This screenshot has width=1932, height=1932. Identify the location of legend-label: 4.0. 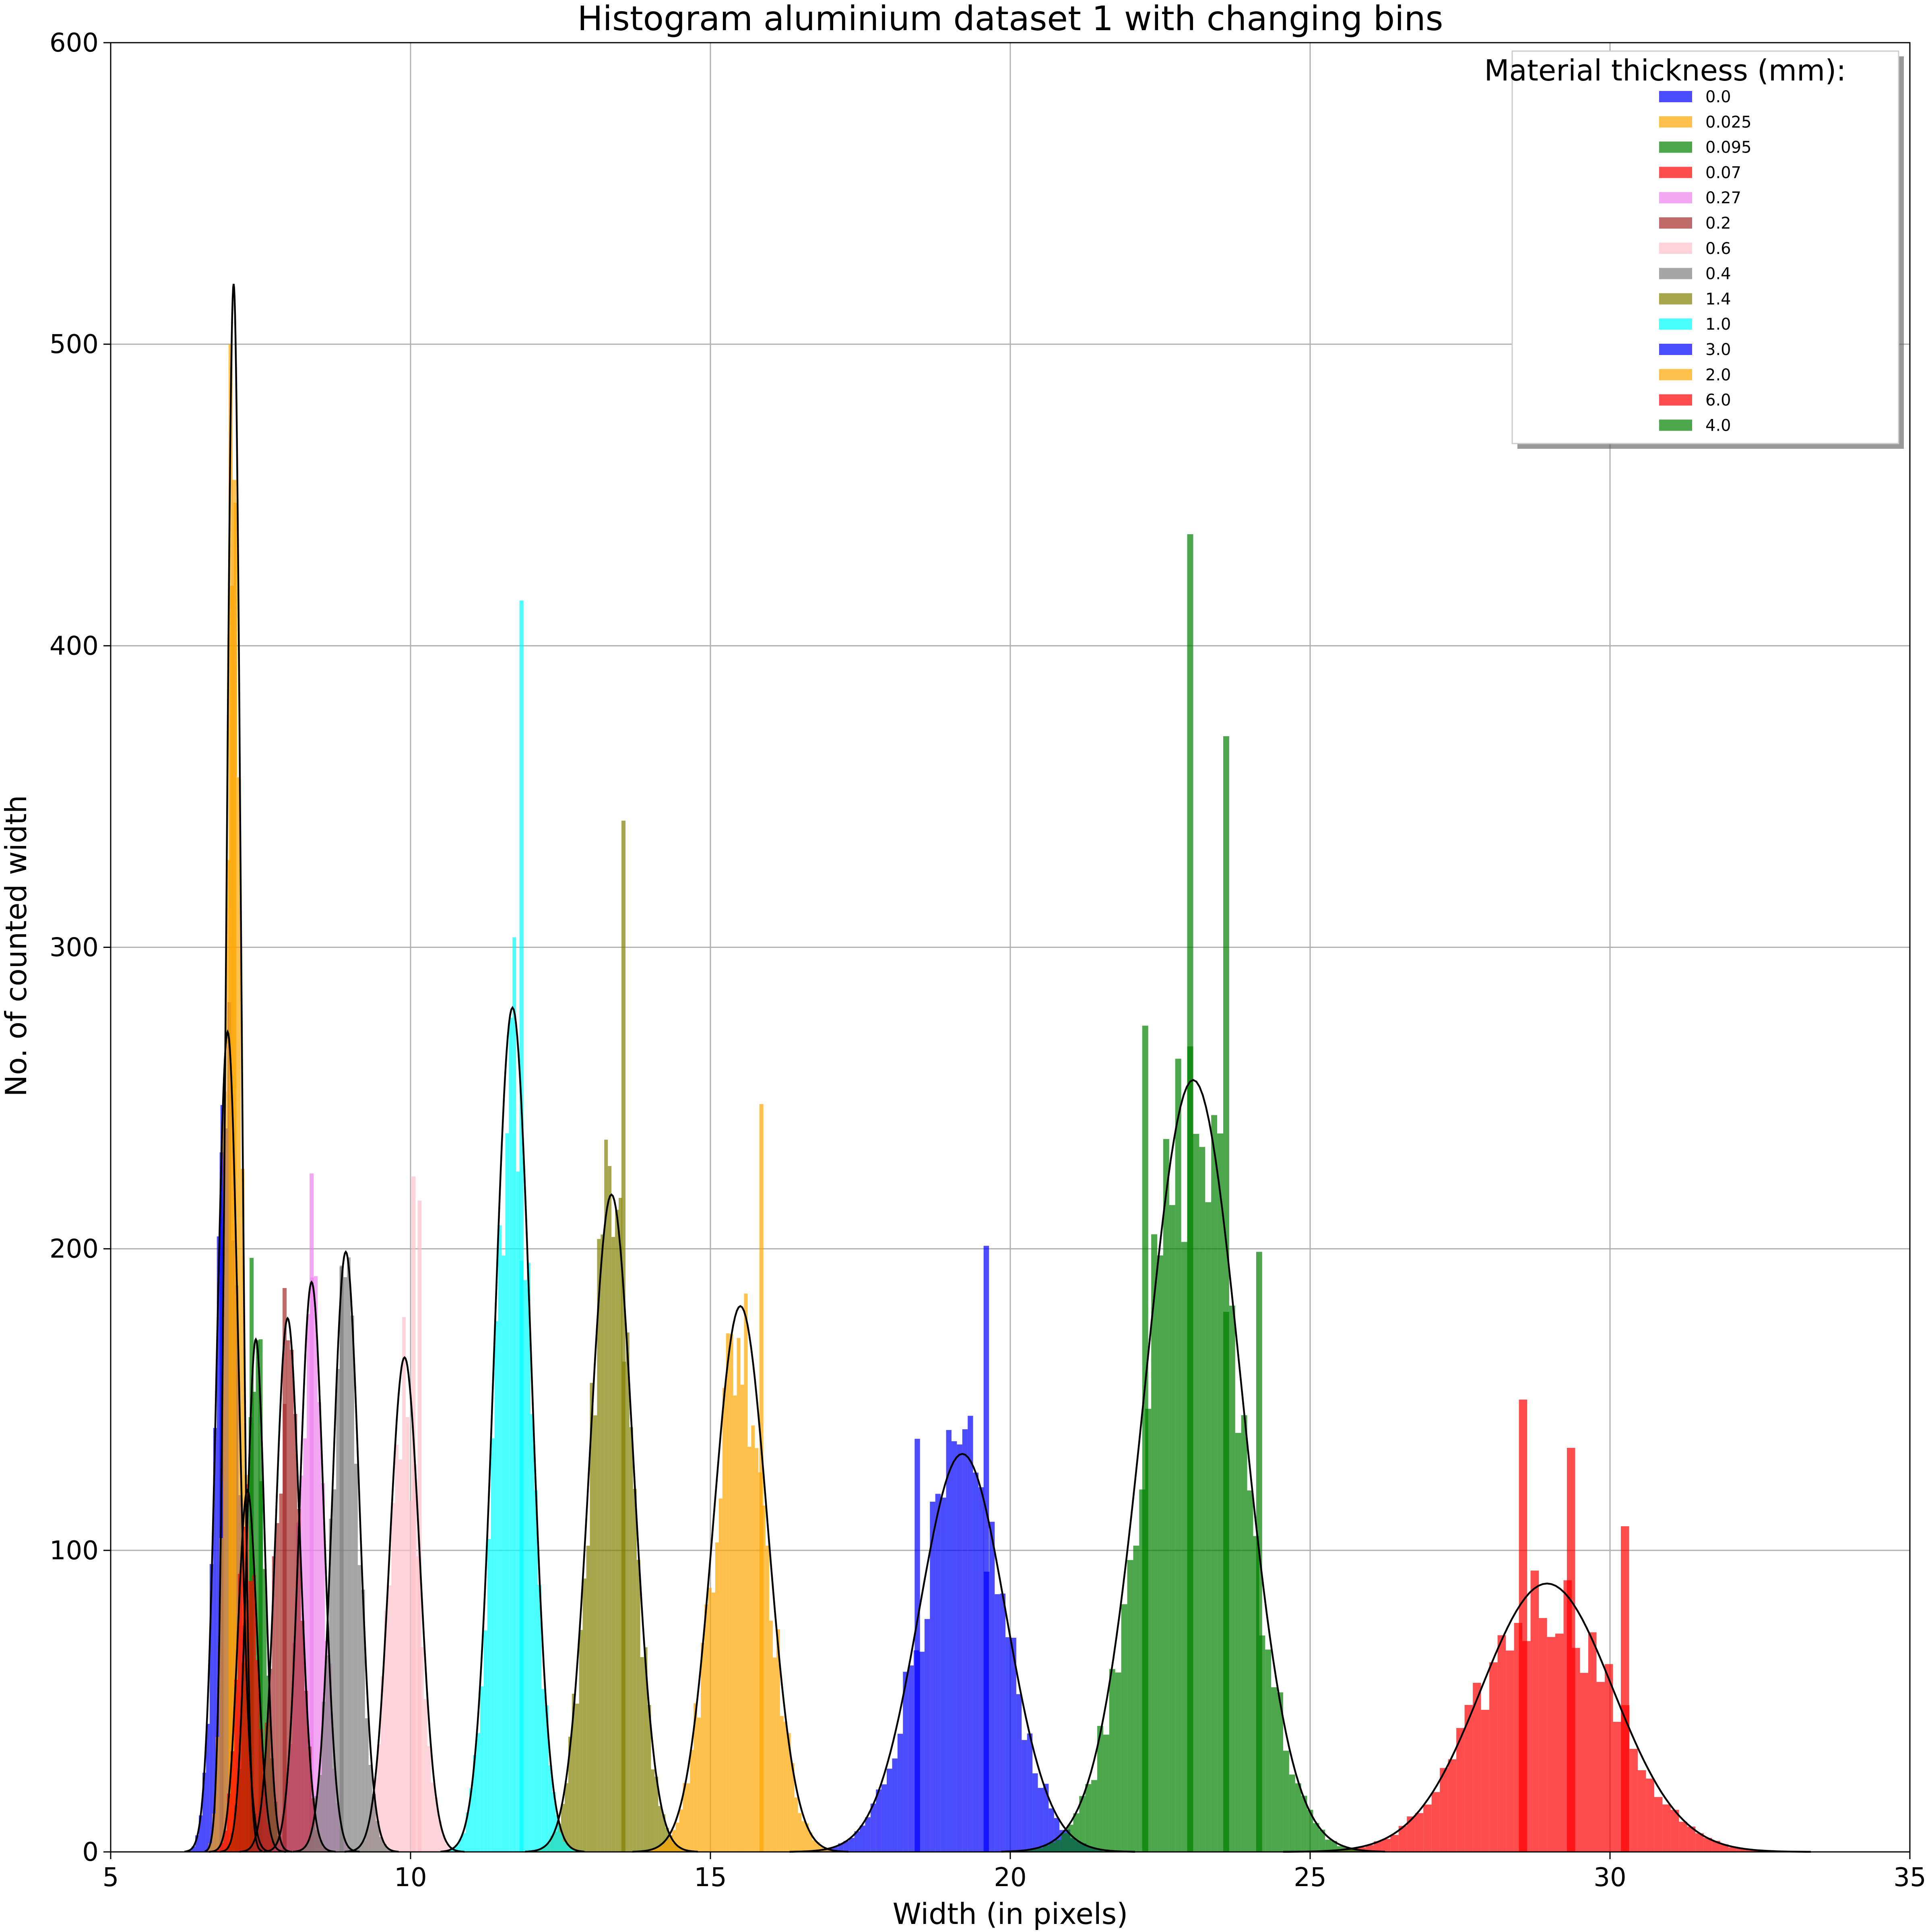
(1718, 425).